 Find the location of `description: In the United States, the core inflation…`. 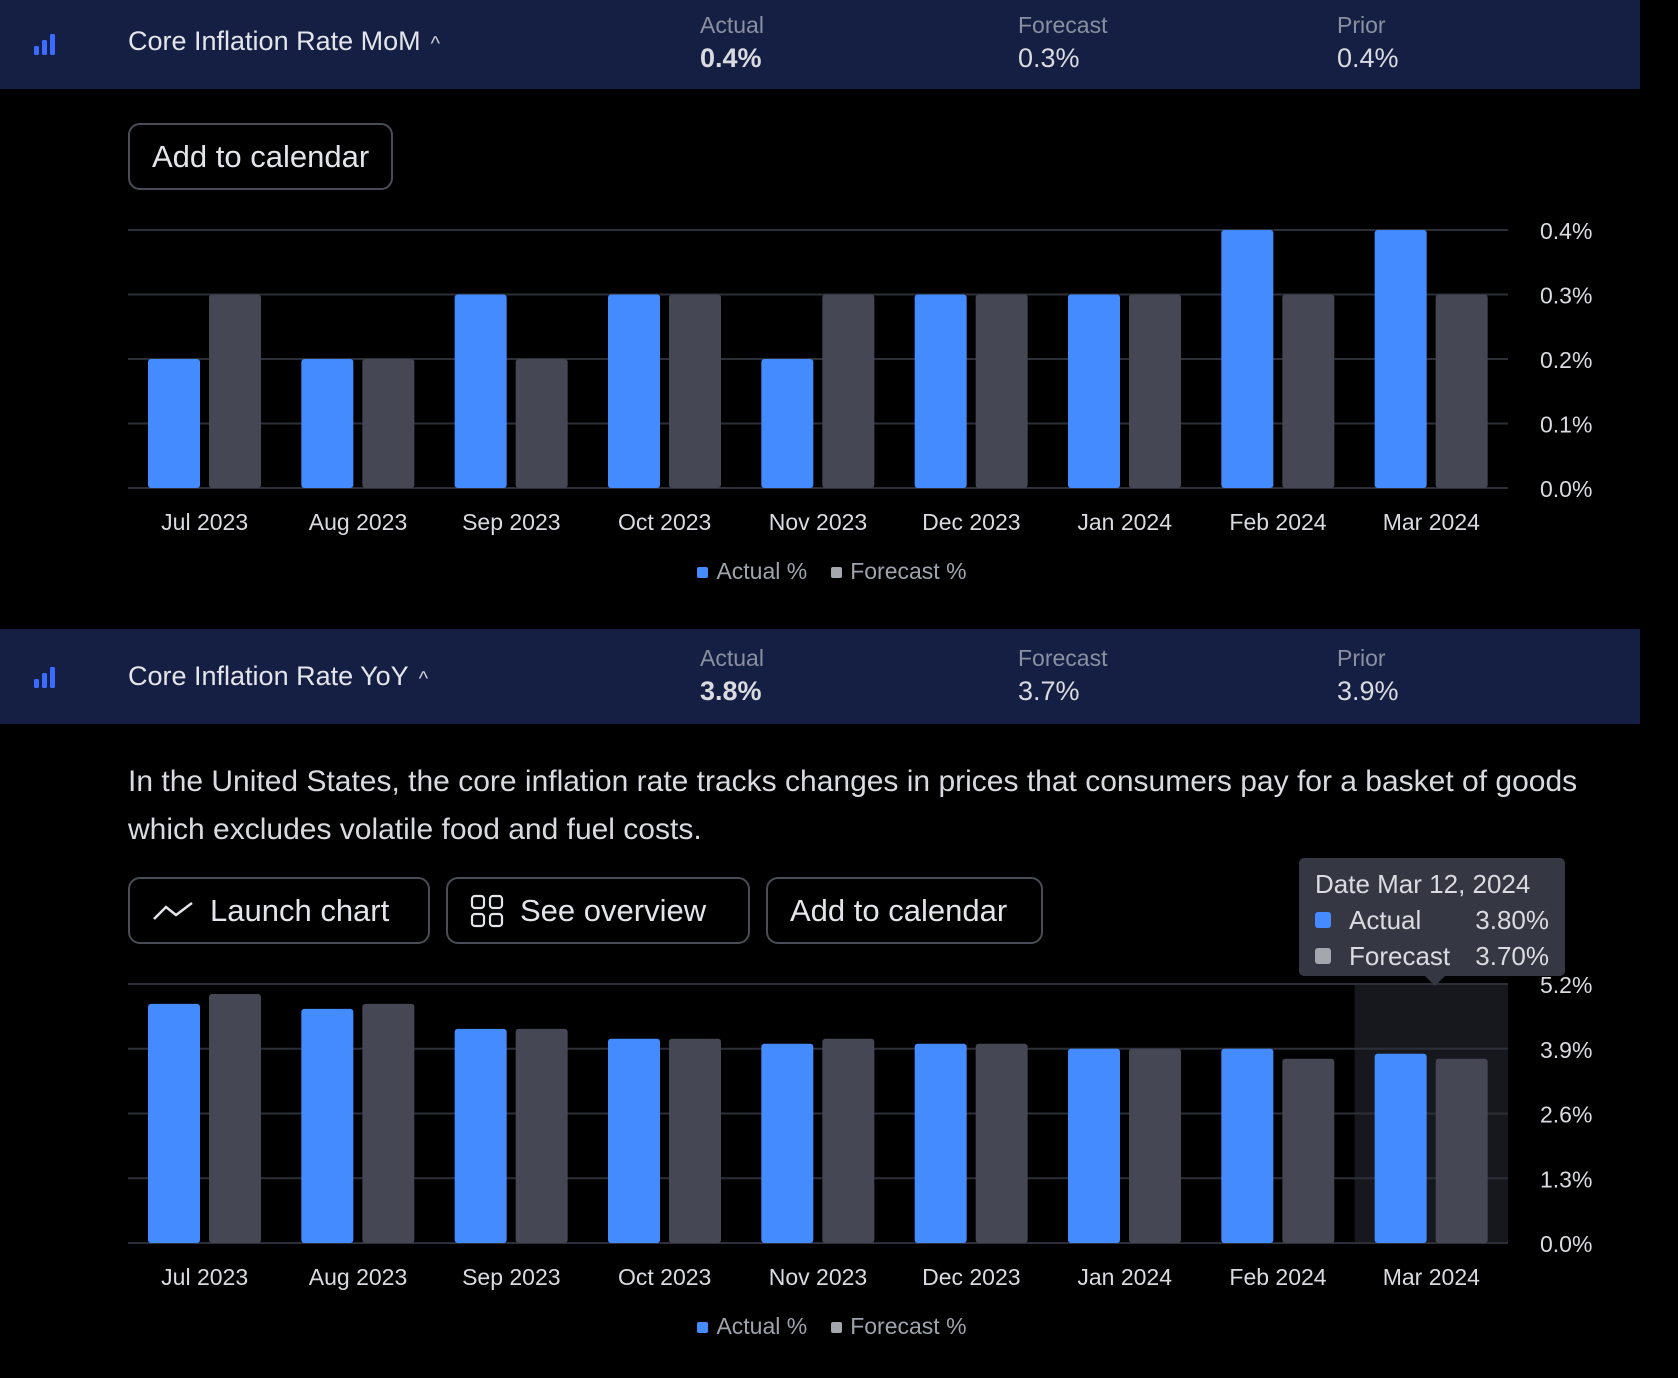

description: In the United States, the core inflation… is located at coordinates (853, 805).